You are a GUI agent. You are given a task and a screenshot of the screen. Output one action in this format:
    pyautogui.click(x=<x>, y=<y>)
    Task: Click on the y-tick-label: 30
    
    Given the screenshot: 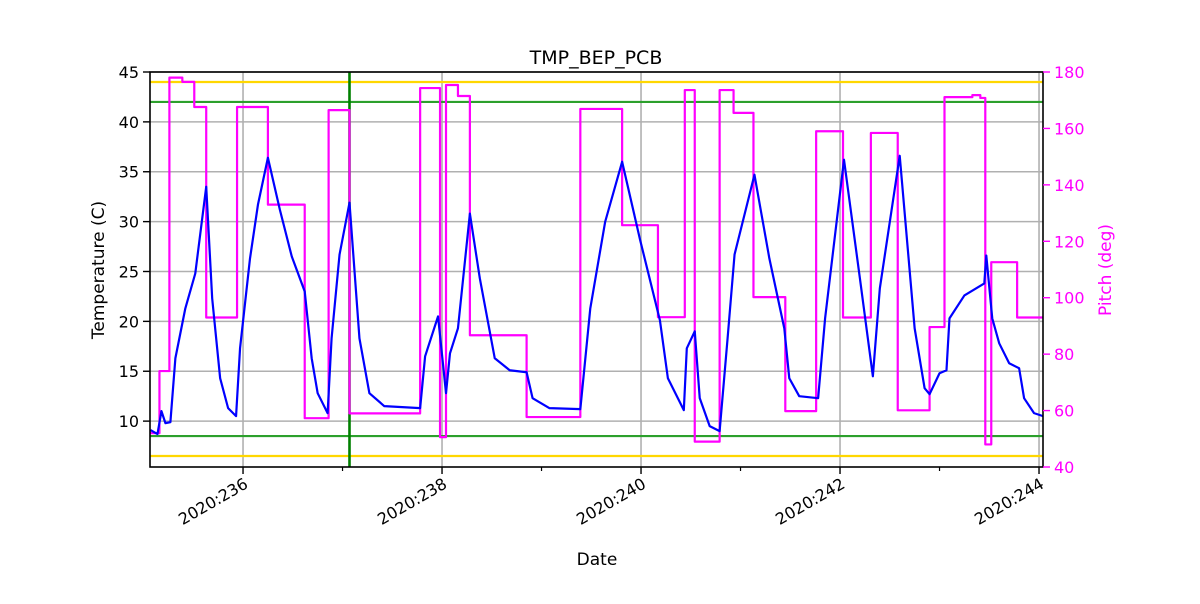 What is the action you would take?
    pyautogui.click(x=129, y=222)
    